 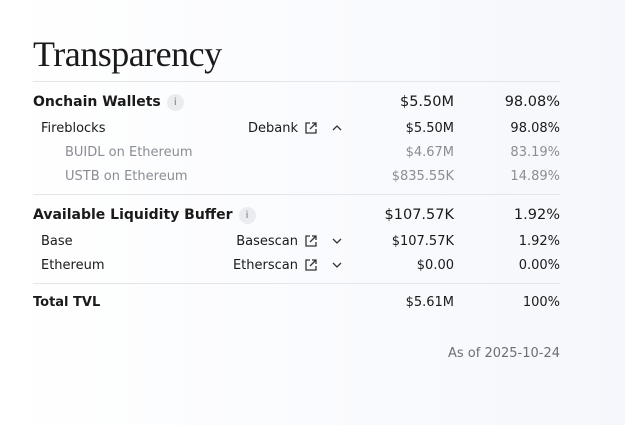 What do you see at coordinates (296, 152) in the screenshot?
I see `asset-row: BUIDL on Ethereum $4.67M 83.19%` at bounding box center [296, 152].